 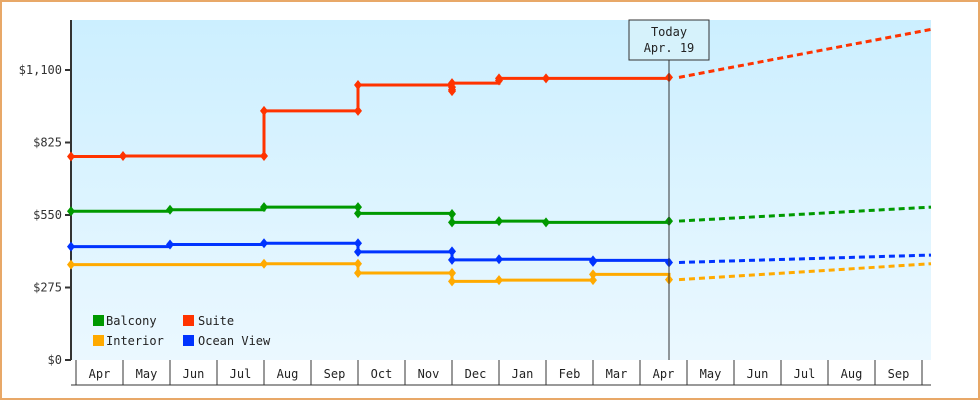 What do you see at coordinates (55, 360) in the screenshot?
I see `y-tick-label: $0` at bounding box center [55, 360].